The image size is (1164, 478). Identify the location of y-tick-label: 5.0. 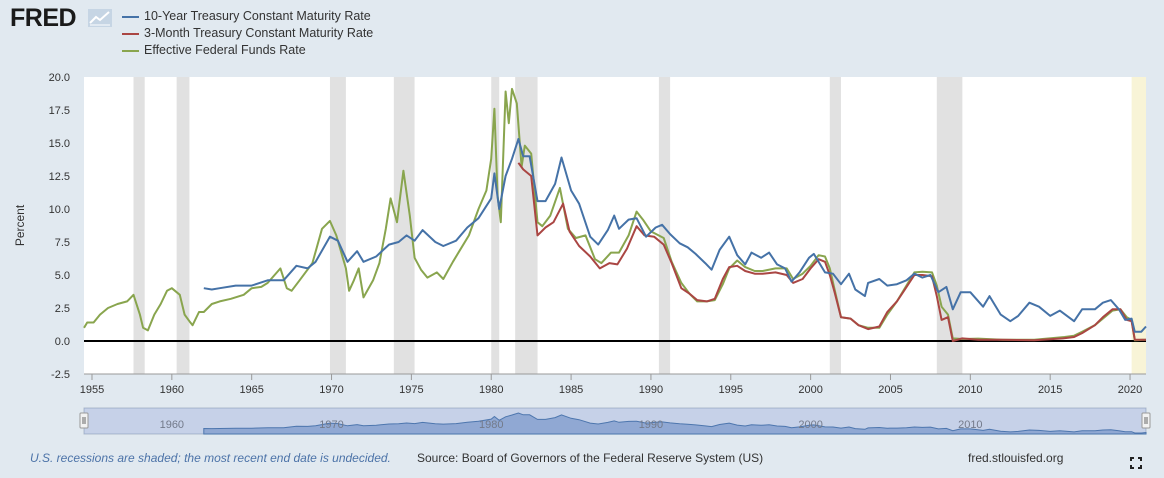
(62, 276).